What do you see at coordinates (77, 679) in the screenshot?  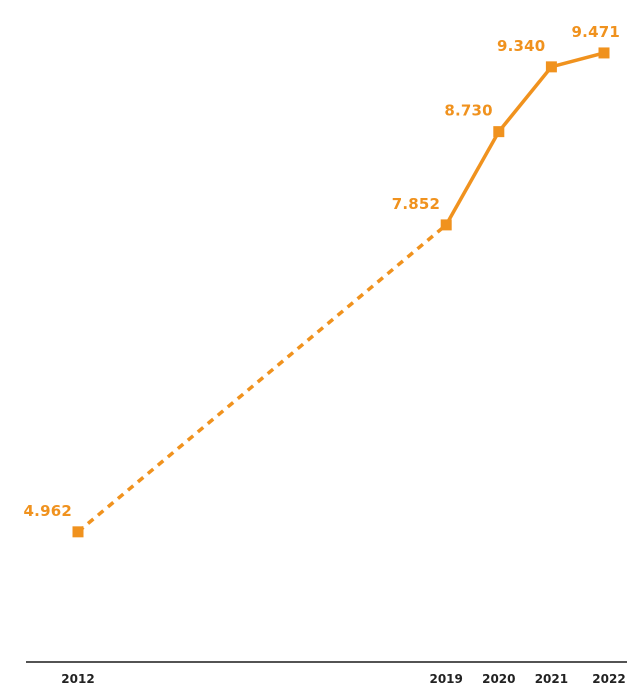 I see `x-tick-2012: 2012` at bounding box center [77, 679].